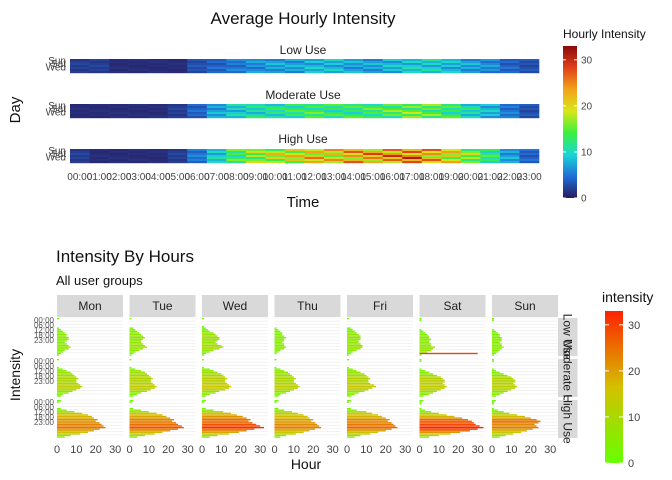  I want to click on bar-y-tick-label: 18:00, so click(44, 417).